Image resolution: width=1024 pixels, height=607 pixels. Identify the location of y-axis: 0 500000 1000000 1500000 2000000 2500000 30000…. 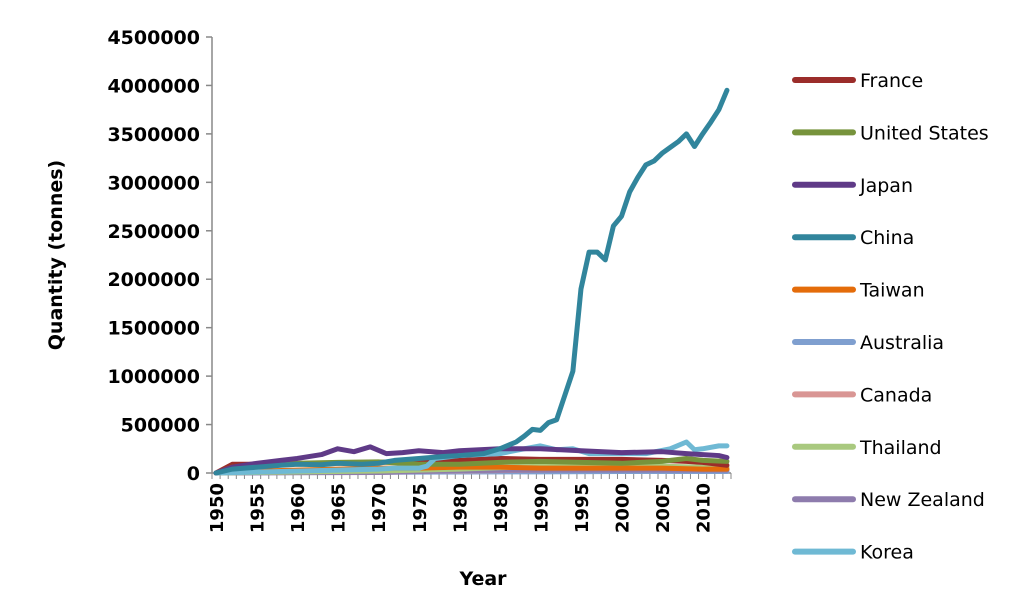
(160, 256).